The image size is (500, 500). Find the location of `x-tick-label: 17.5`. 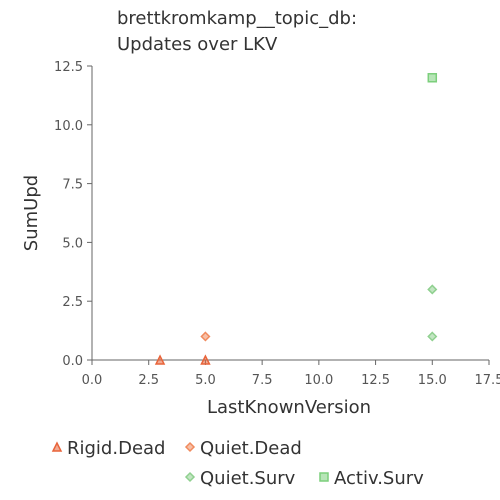

x-tick-label: 17.5 is located at coordinates (487, 380).